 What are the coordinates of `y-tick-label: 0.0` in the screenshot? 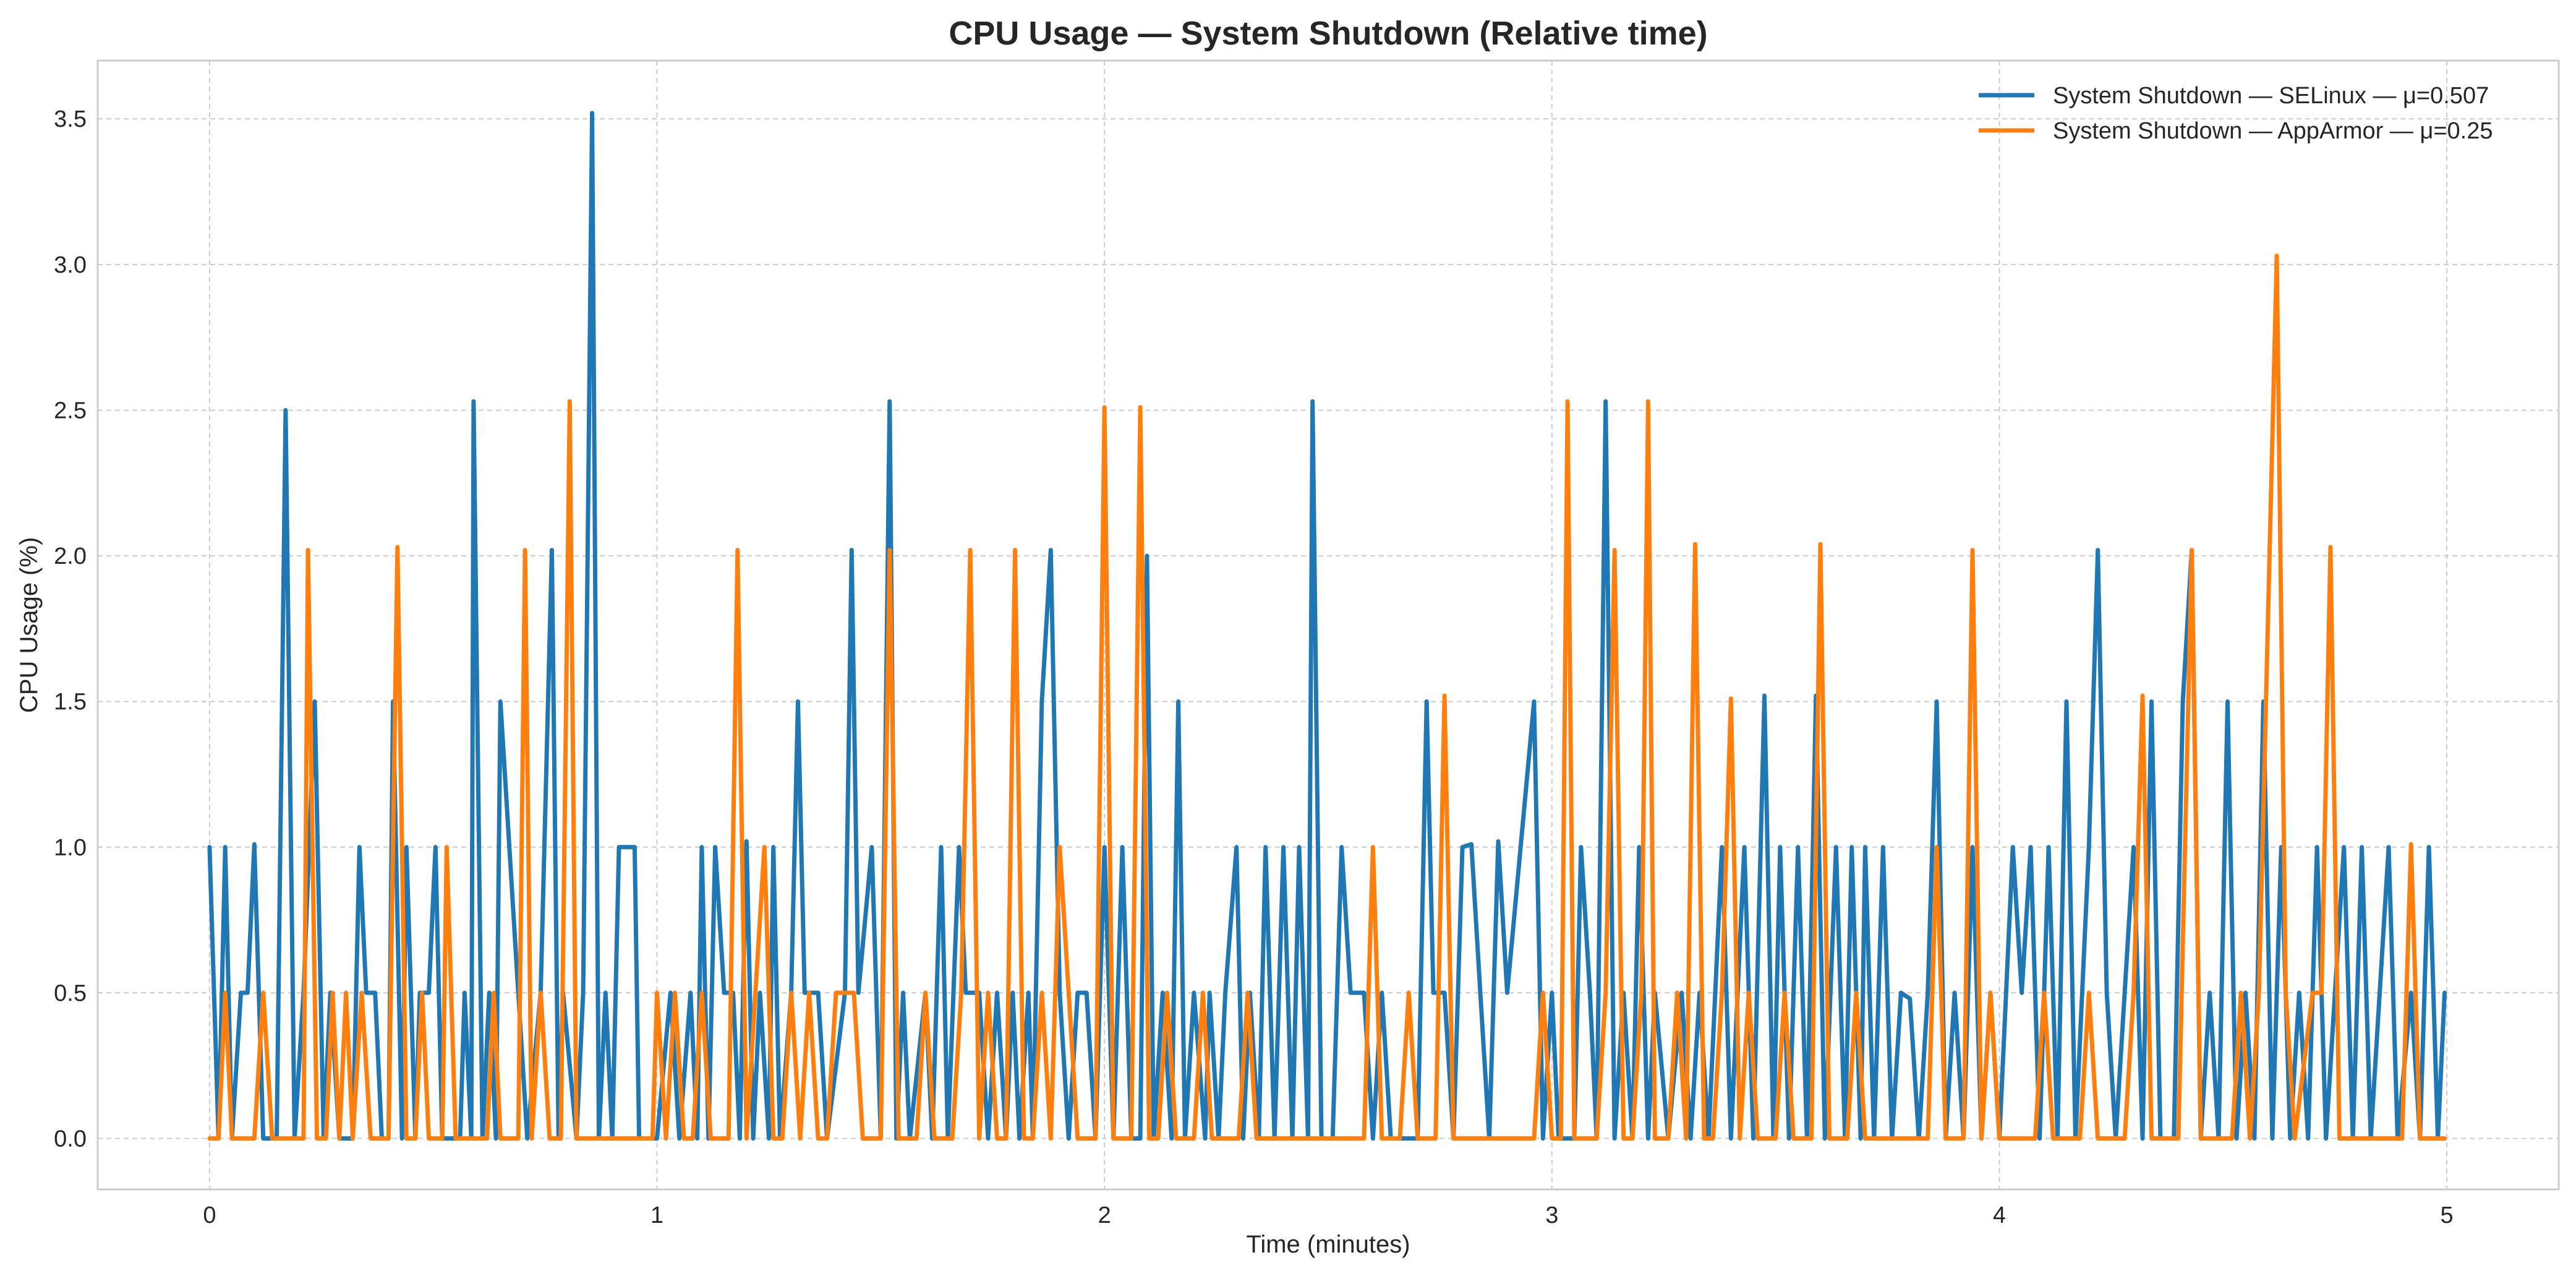 It's located at (70, 1139).